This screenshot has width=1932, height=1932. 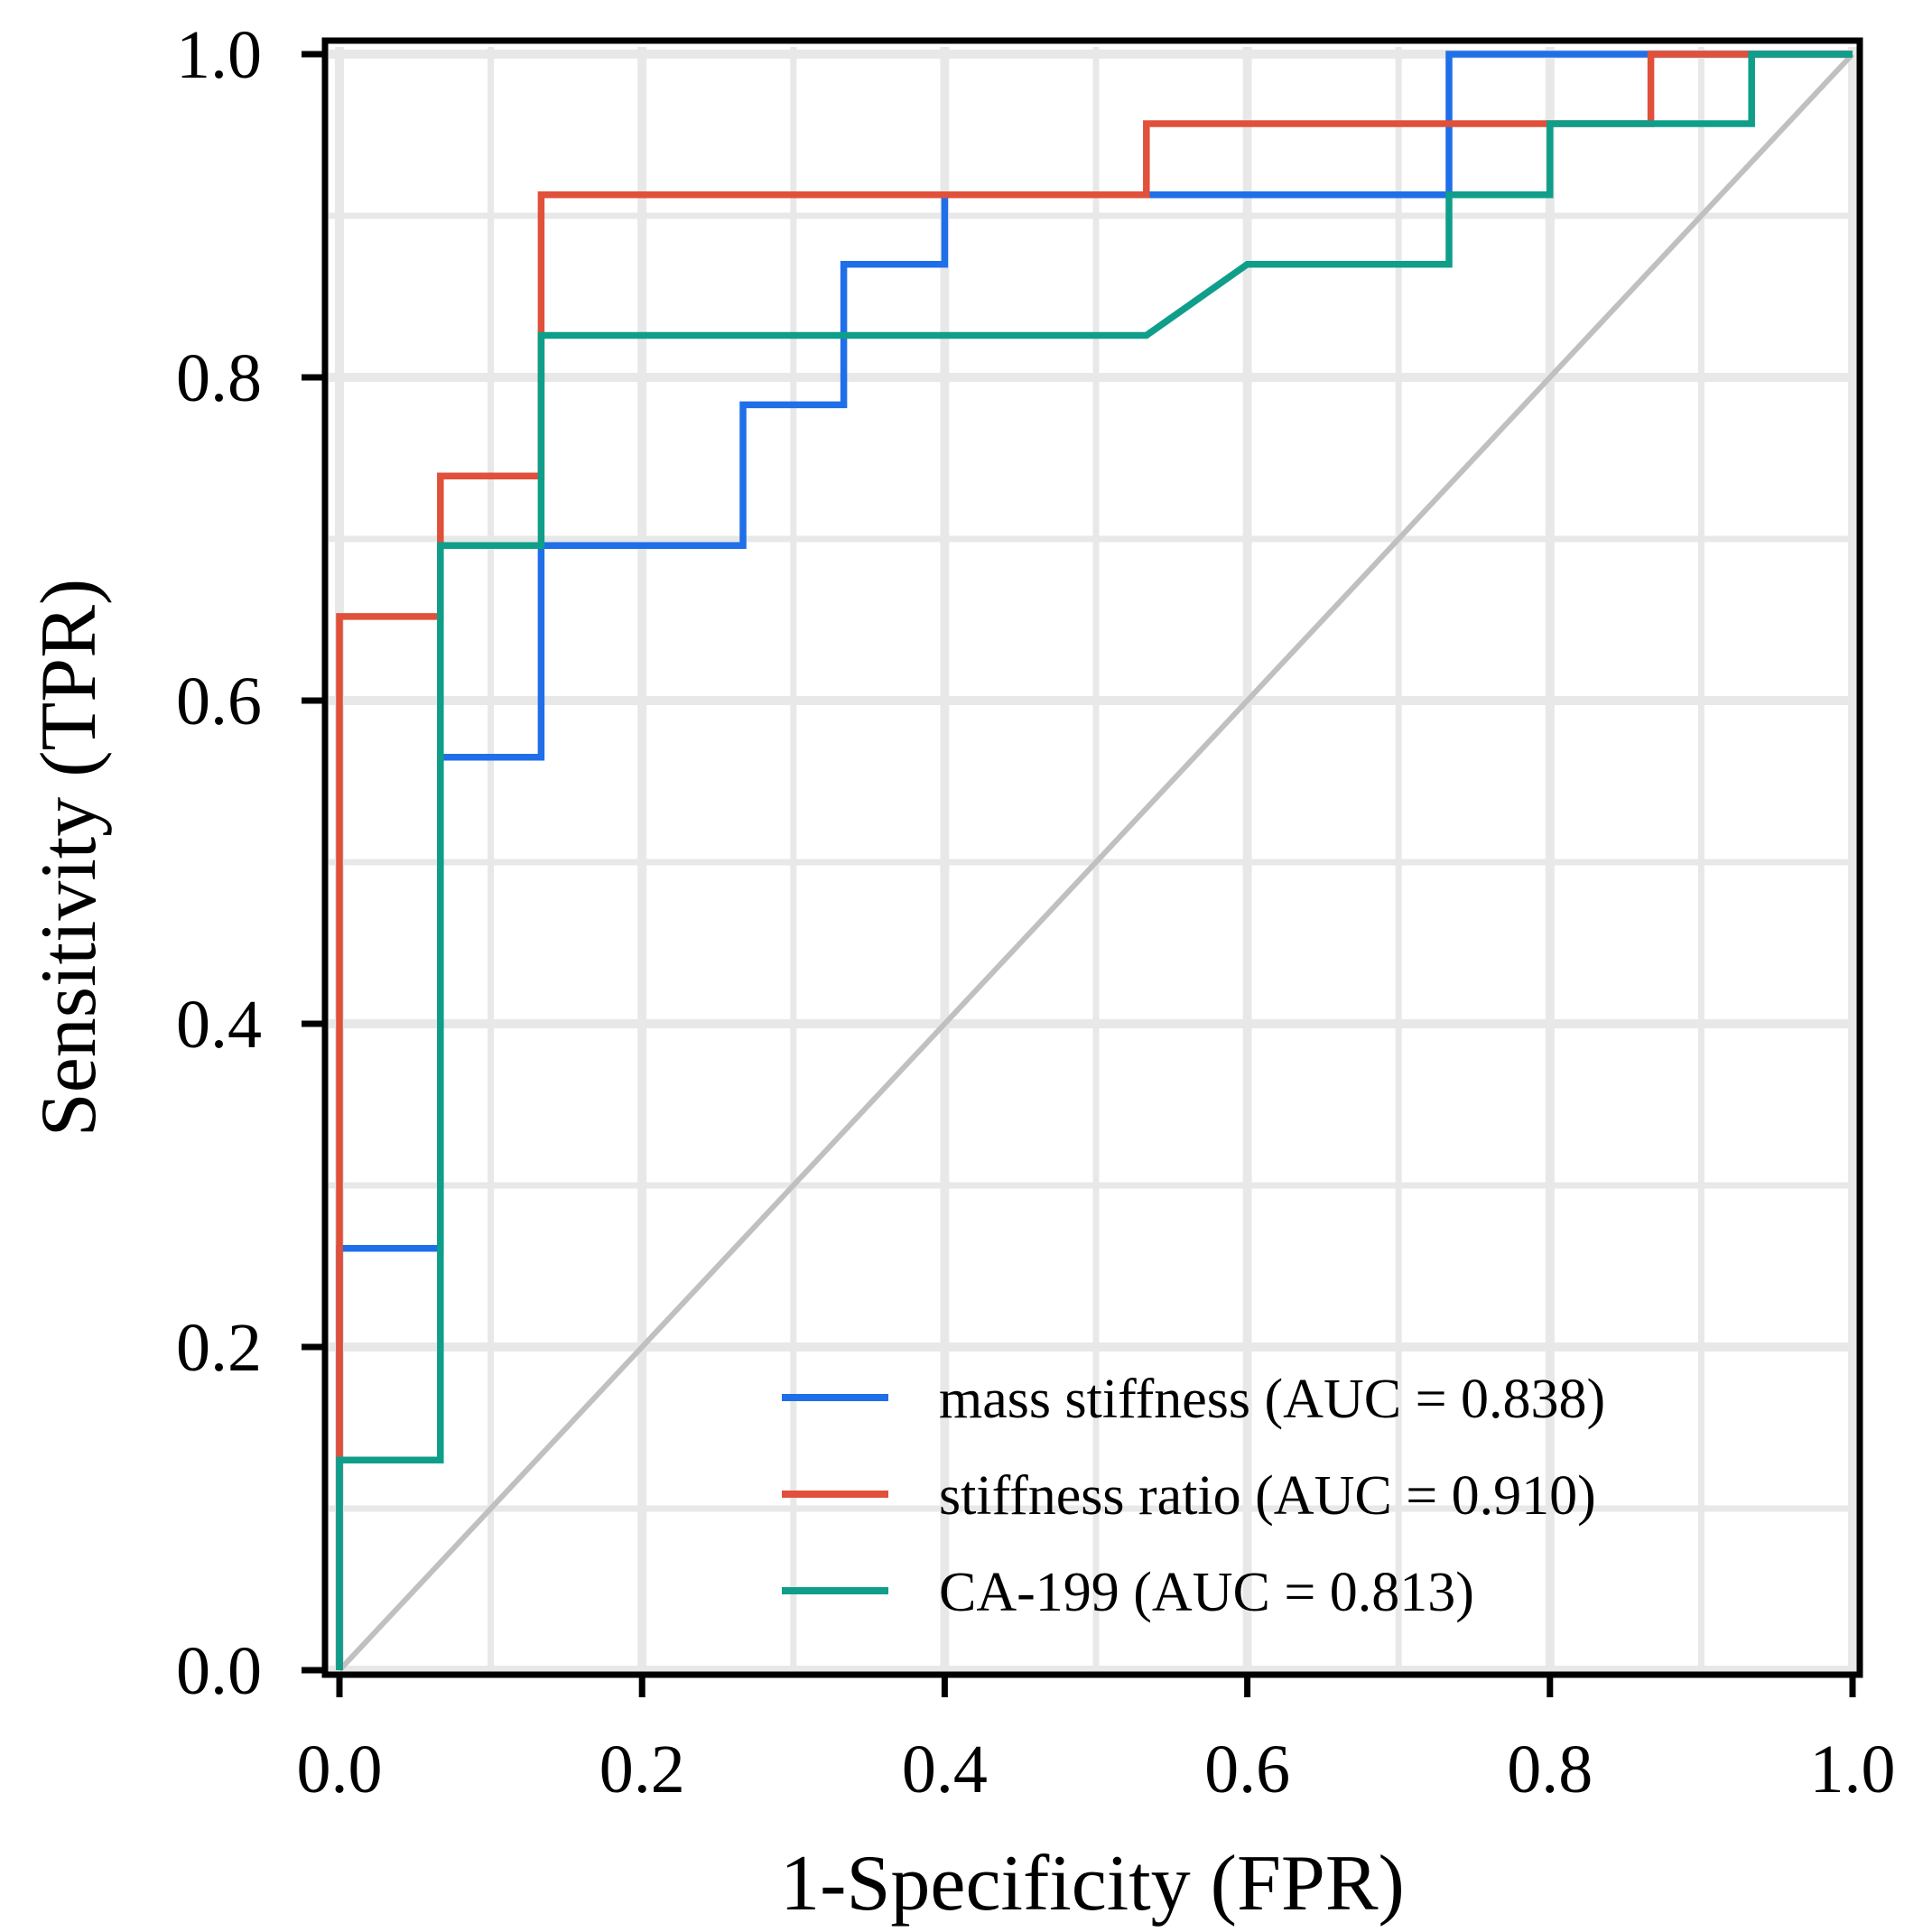 What do you see at coordinates (1853, 1769) in the screenshot?
I see `x-tick-label: 1.0` at bounding box center [1853, 1769].